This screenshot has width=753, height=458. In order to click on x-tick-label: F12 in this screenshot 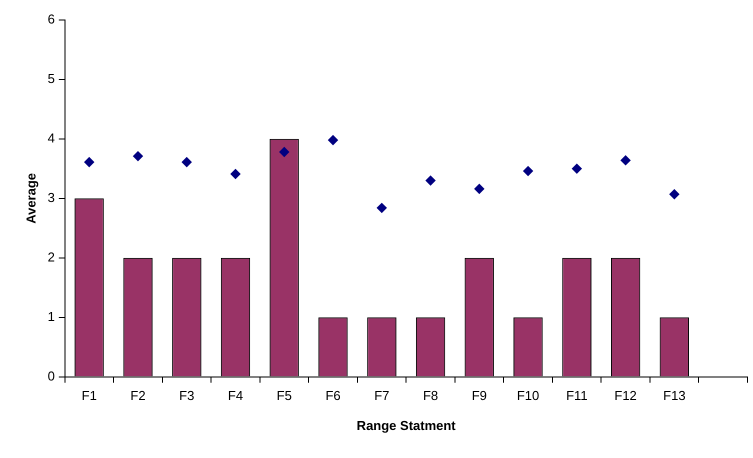, I will do `click(625, 396)`.